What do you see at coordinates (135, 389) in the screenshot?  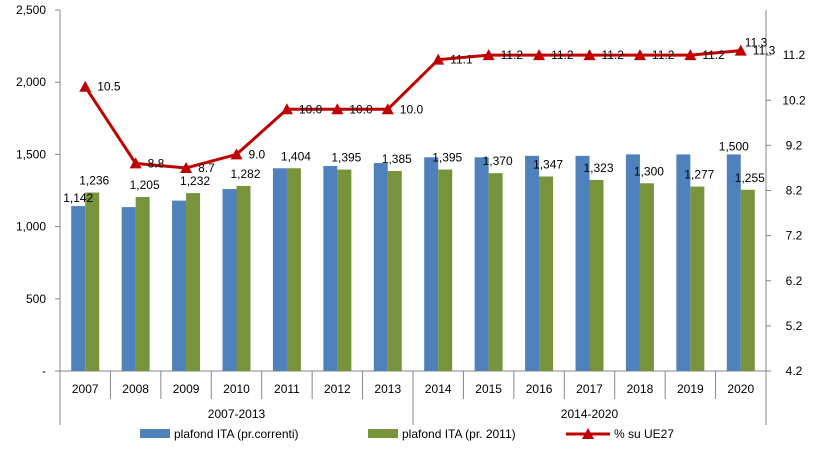 I see `x-tick-label: 2008` at bounding box center [135, 389].